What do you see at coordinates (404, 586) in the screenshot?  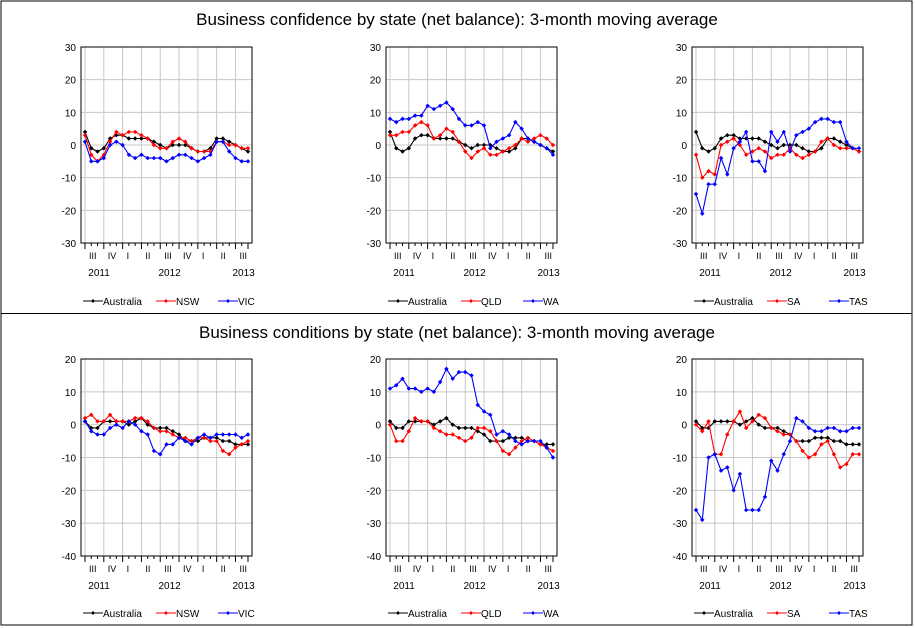 I see `x-year-label: 2011` at bounding box center [404, 586].